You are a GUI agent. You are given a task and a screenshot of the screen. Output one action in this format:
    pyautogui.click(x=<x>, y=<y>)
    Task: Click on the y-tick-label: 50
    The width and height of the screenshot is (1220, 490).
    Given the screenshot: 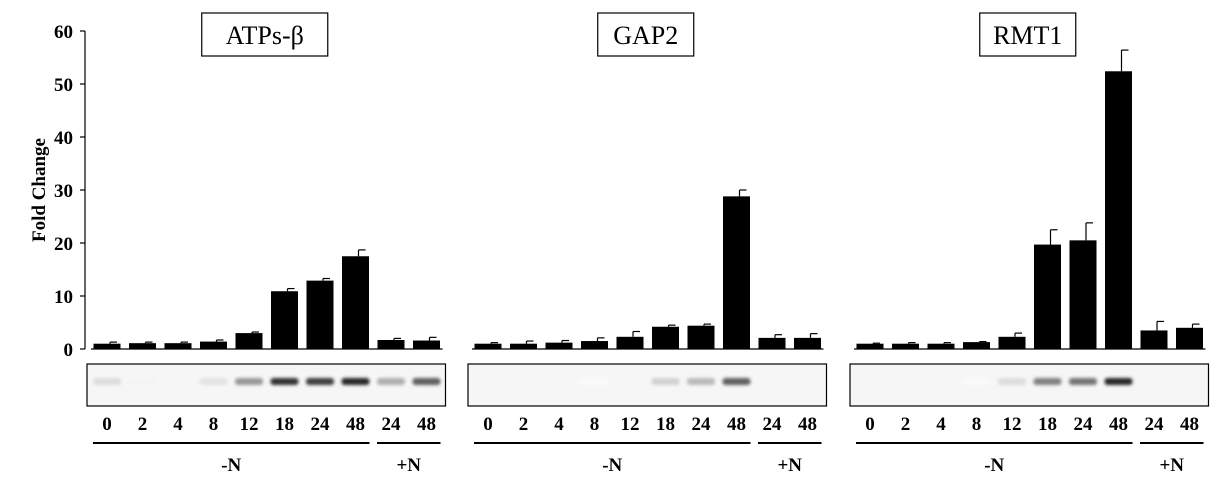 What is the action you would take?
    pyautogui.click(x=63, y=85)
    